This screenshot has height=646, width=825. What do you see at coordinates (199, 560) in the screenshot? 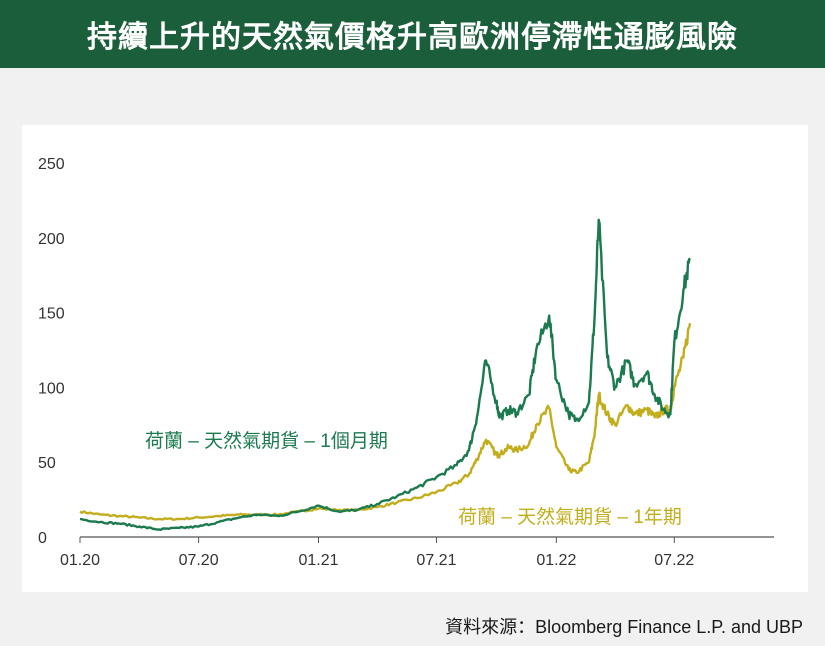
I see `x-tick-label: 07.20` at bounding box center [199, 560].